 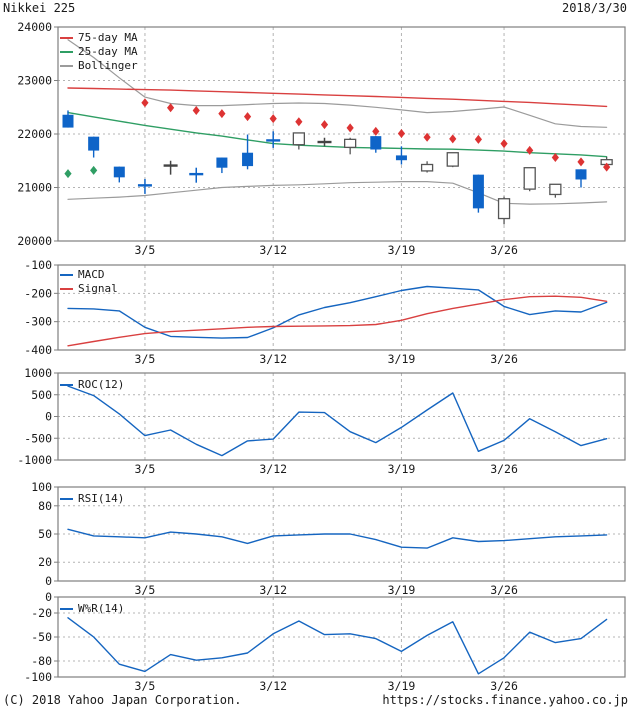 What do you see at coordinates (41, 487) in the screenshot?
I see `y-tick-label: 100` at bounding box center [41, 487].